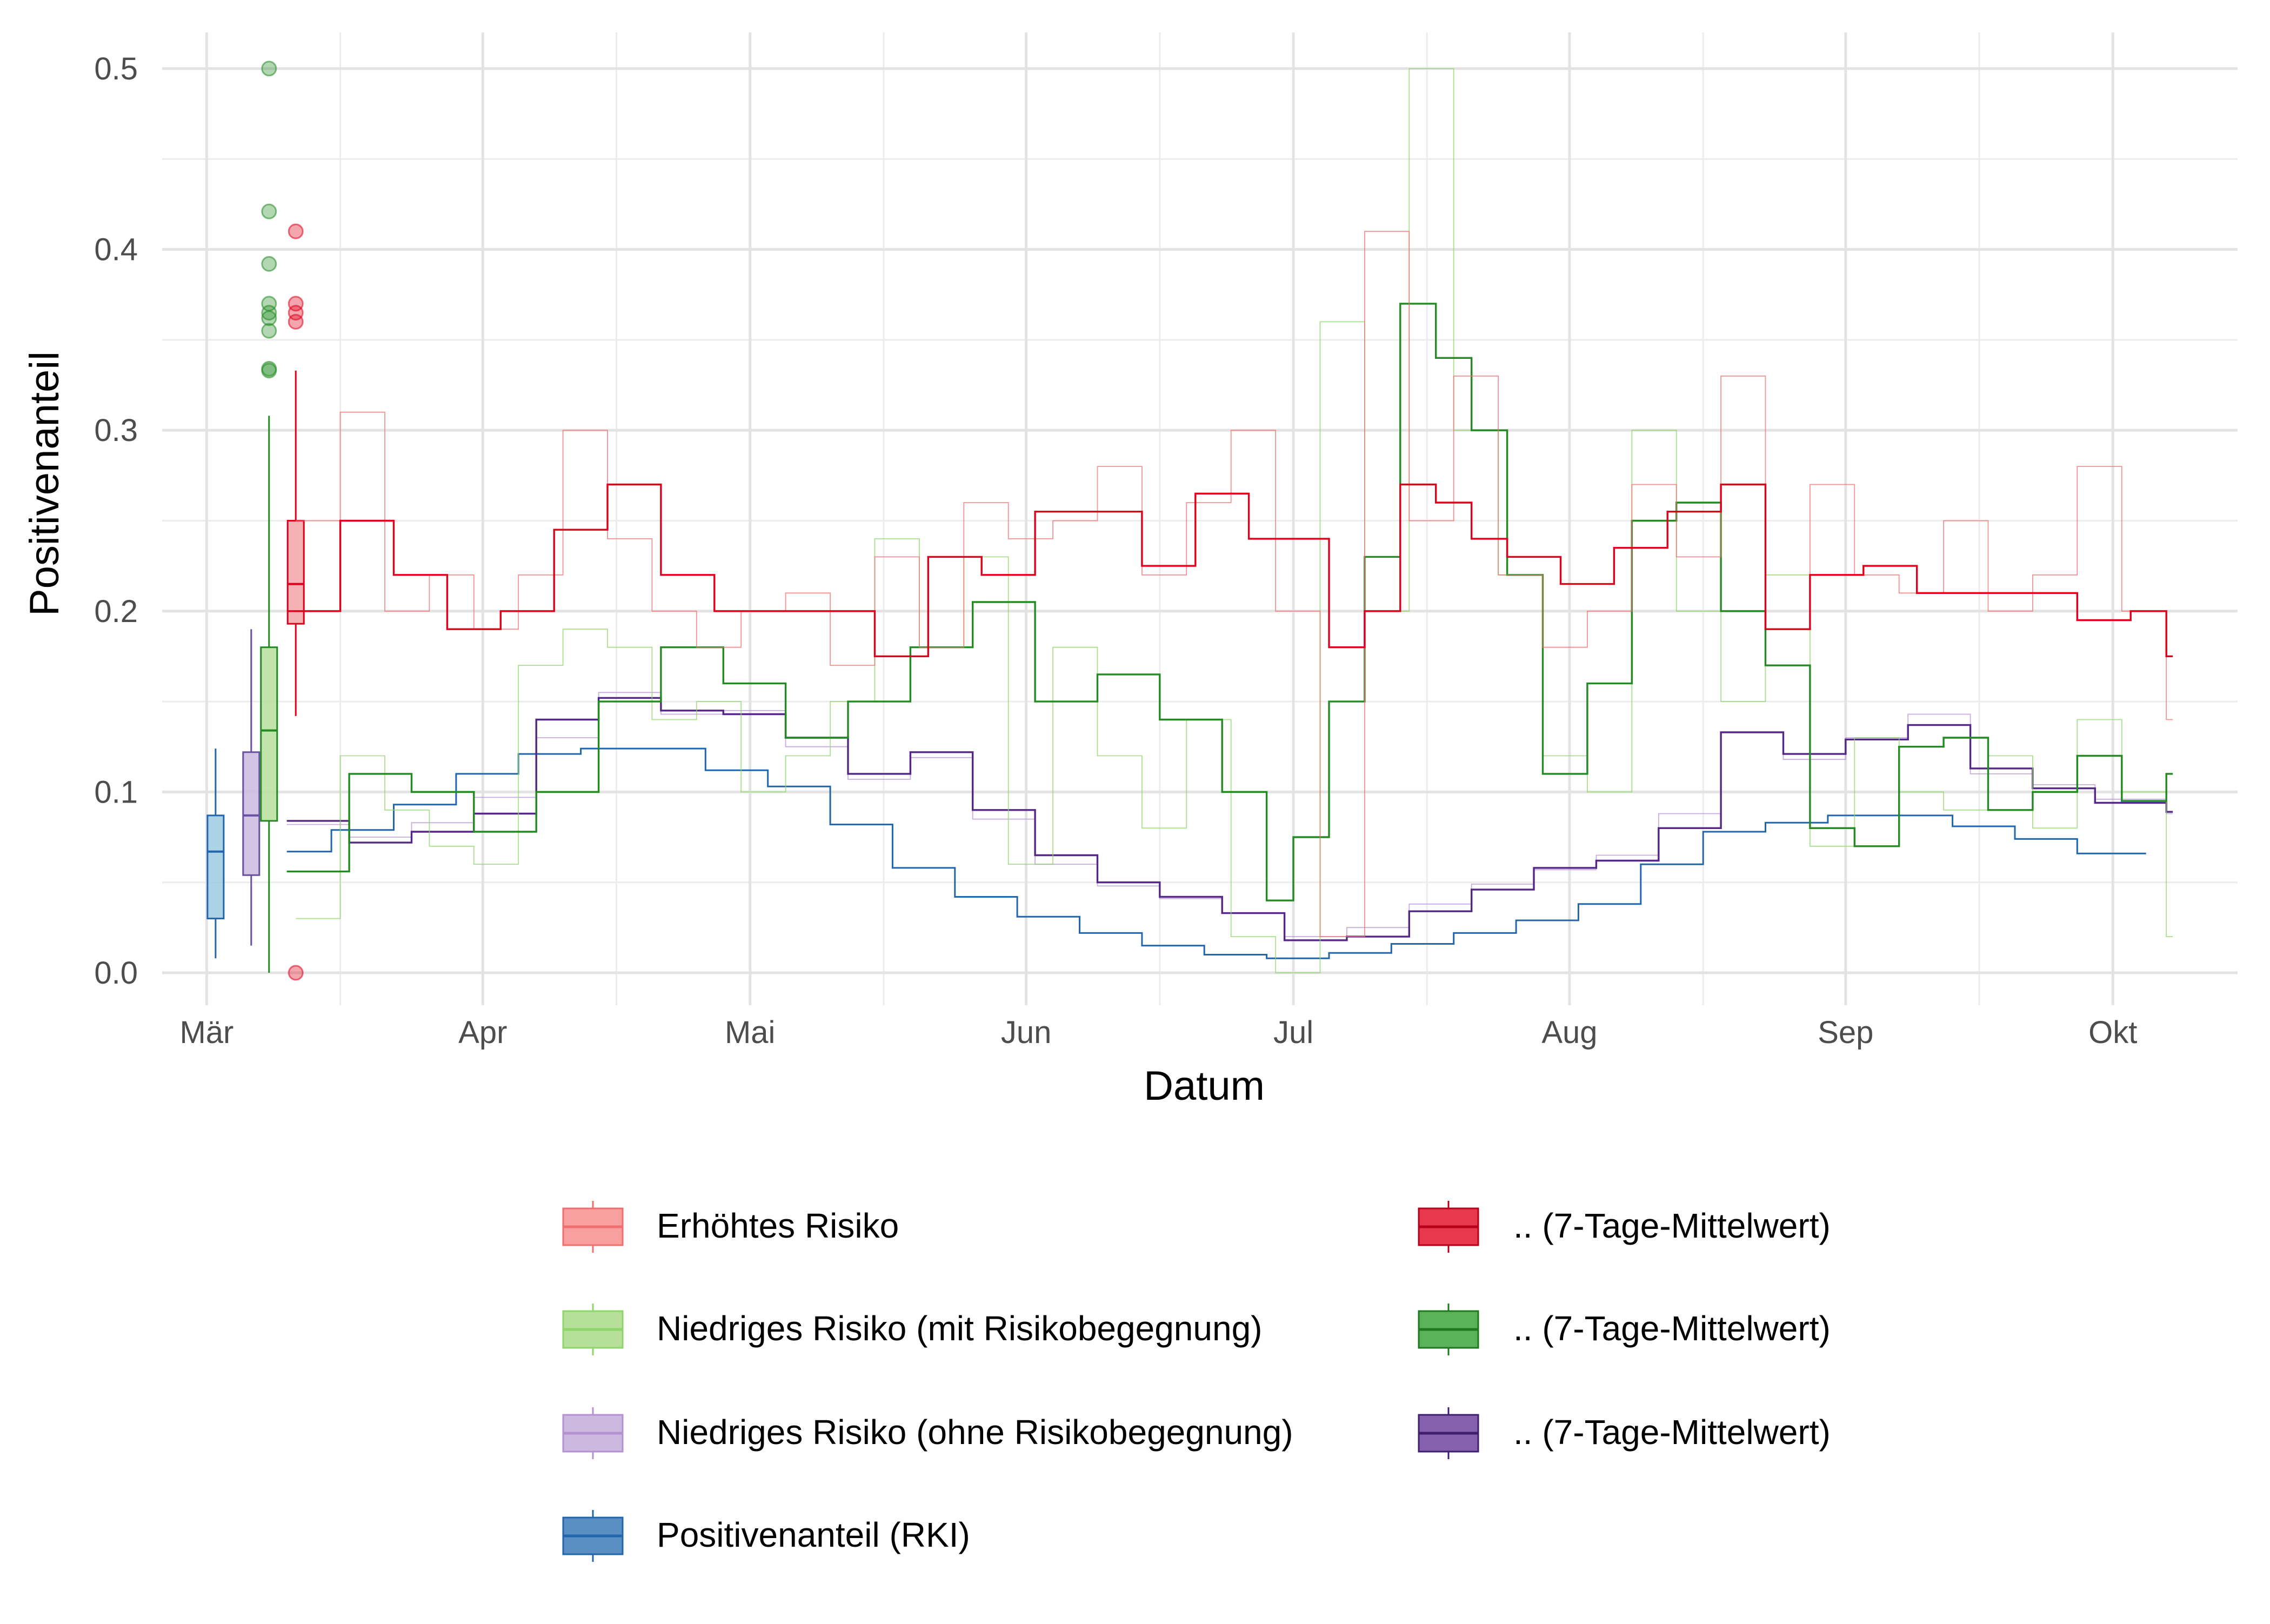 The width and height of the screenshot is (2270, 1624). Describe the element at coordinates (116, 973) in the screenshot. I see `y-tick-label: 0.0` at that location.